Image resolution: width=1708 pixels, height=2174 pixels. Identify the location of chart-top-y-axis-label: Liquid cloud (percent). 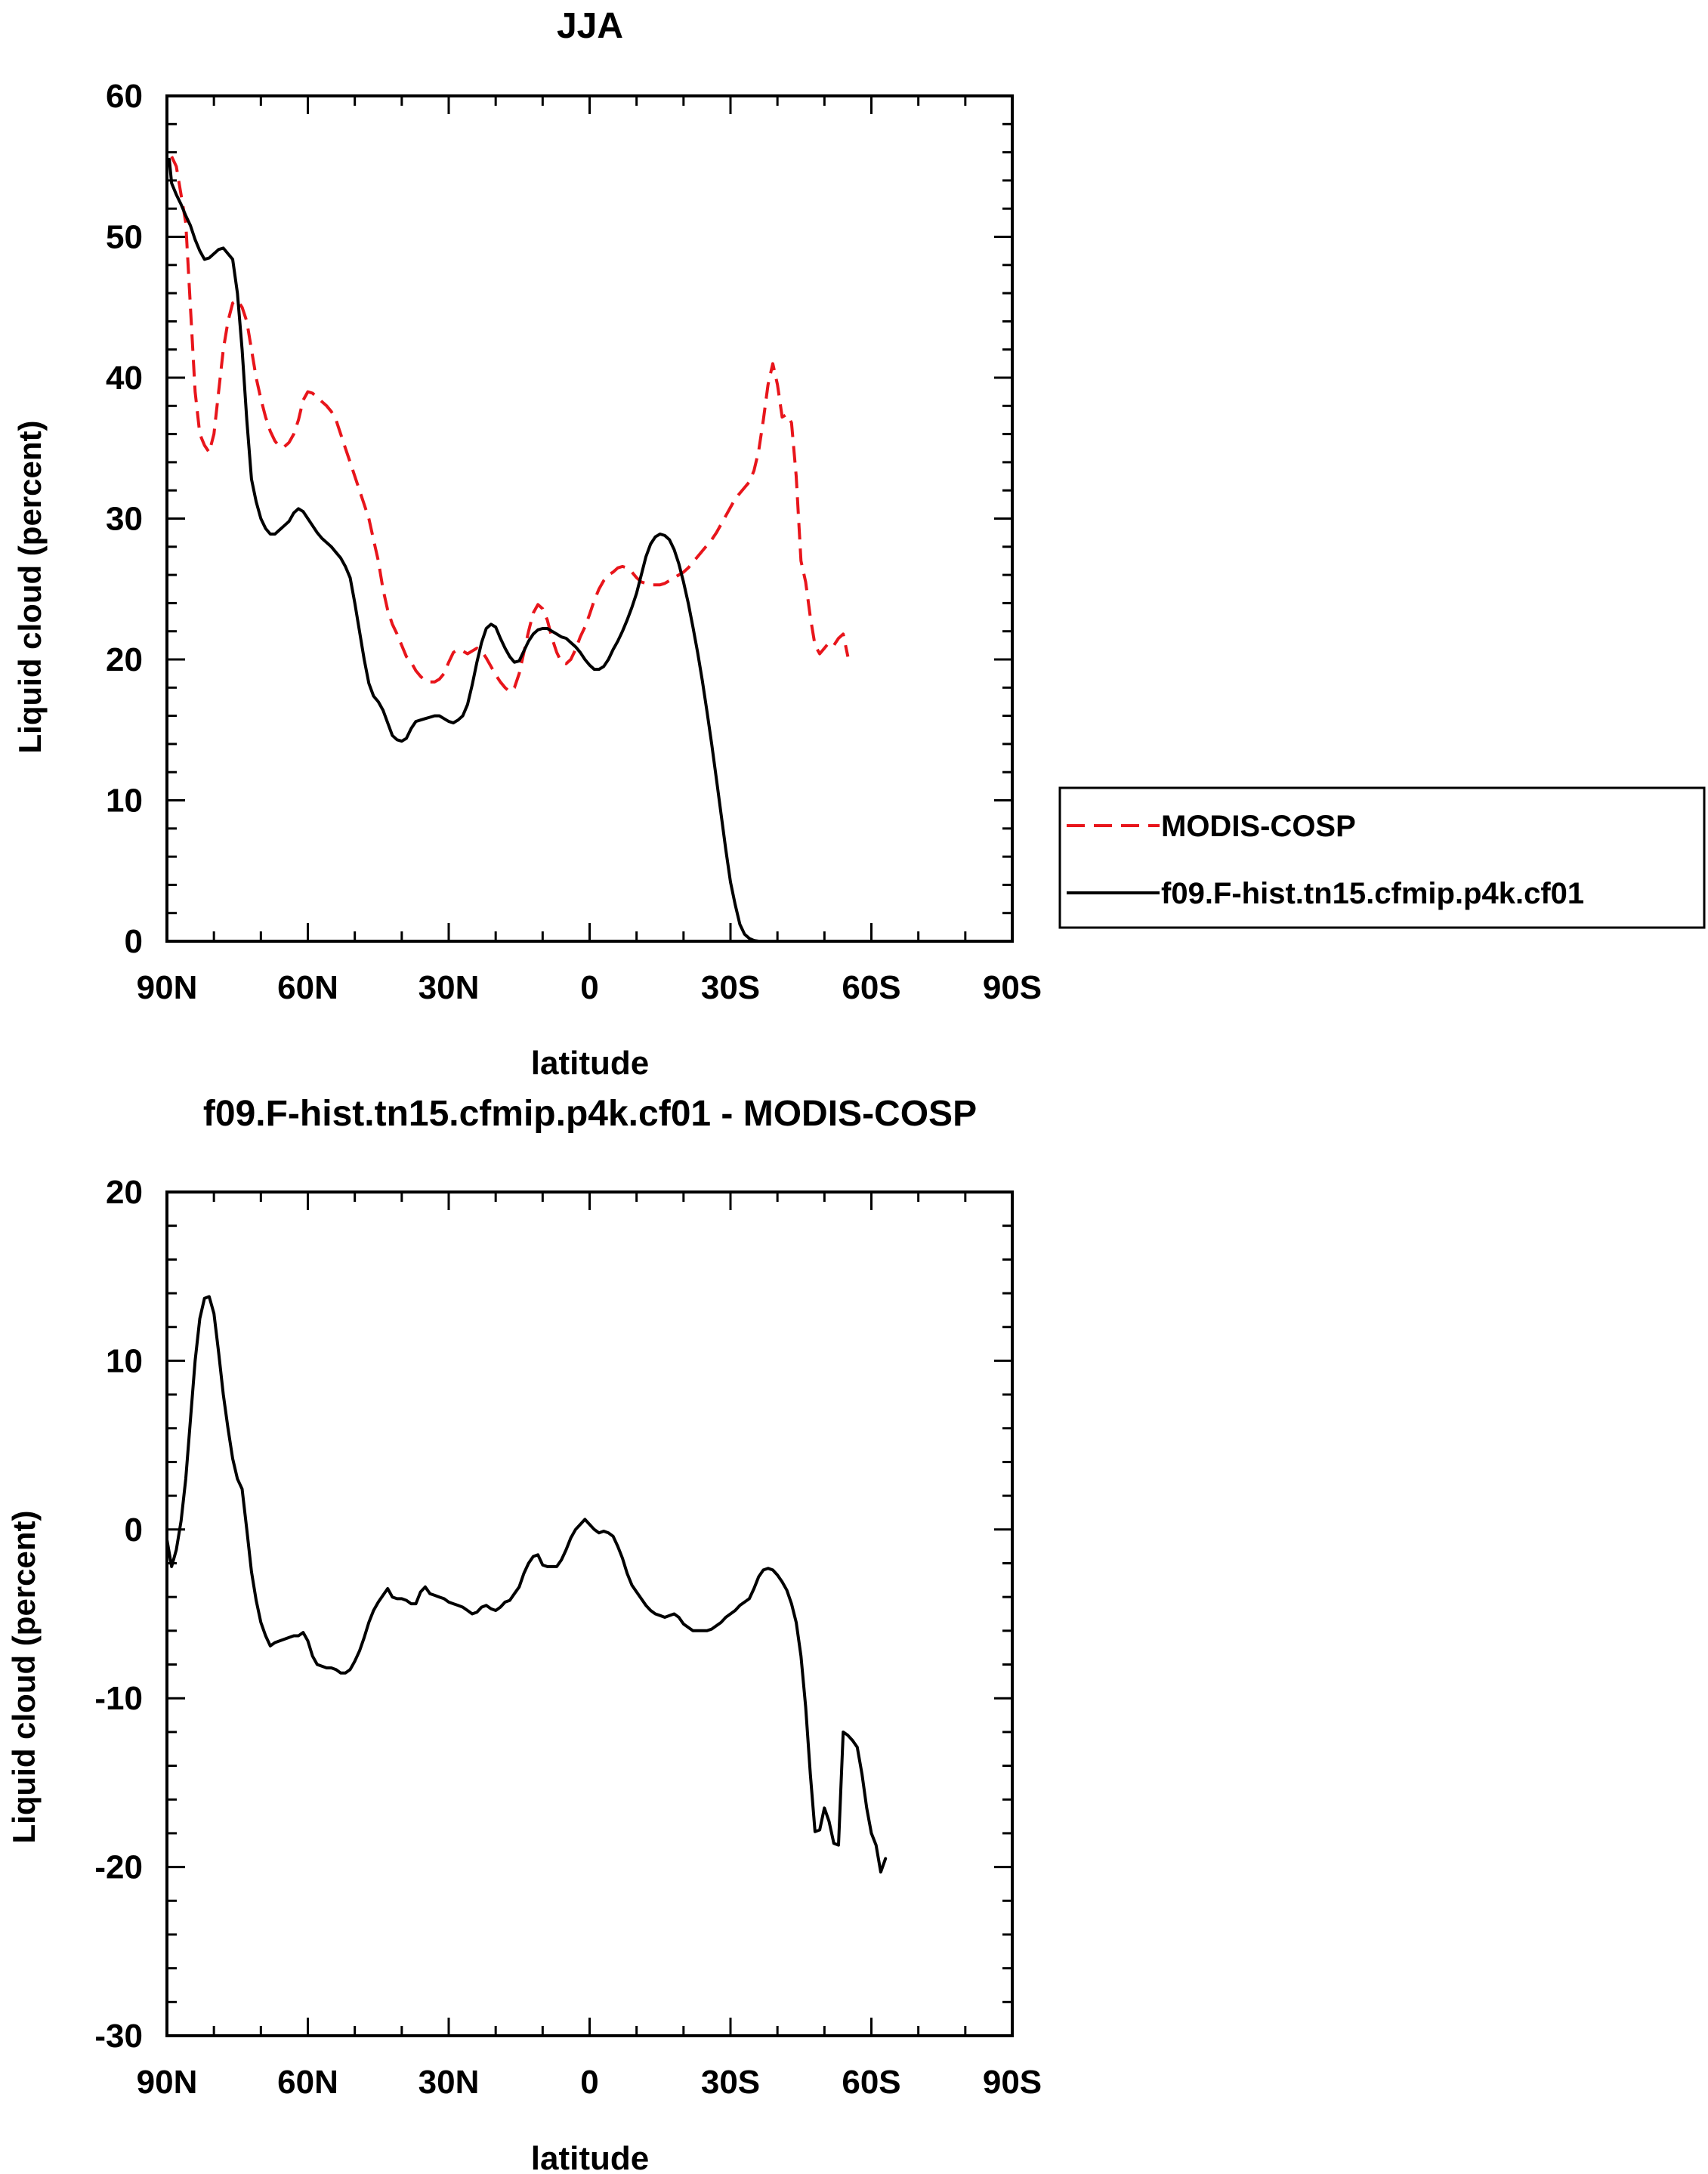
(30, 587).